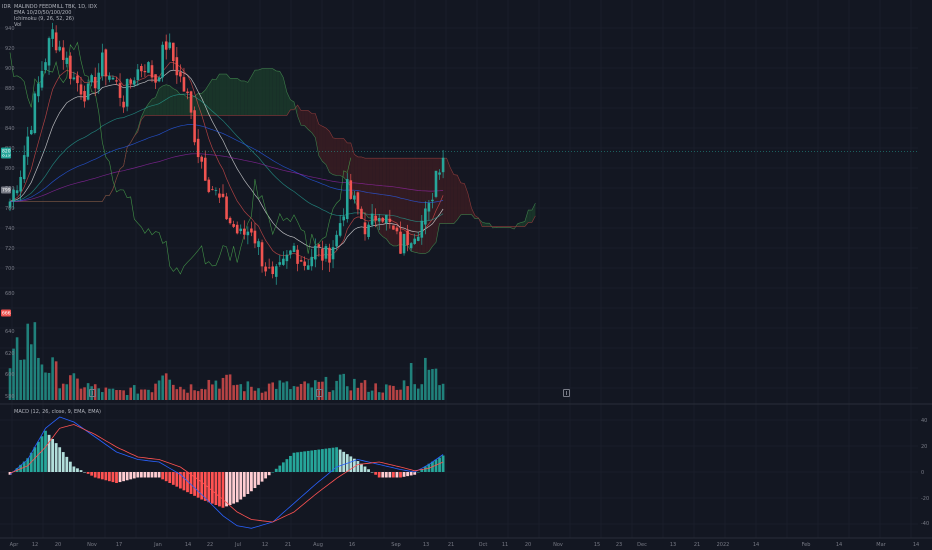  Describe the element at coordinates (881, 545) in the screenshot. I see `time-tick-label: Mar` at that location.